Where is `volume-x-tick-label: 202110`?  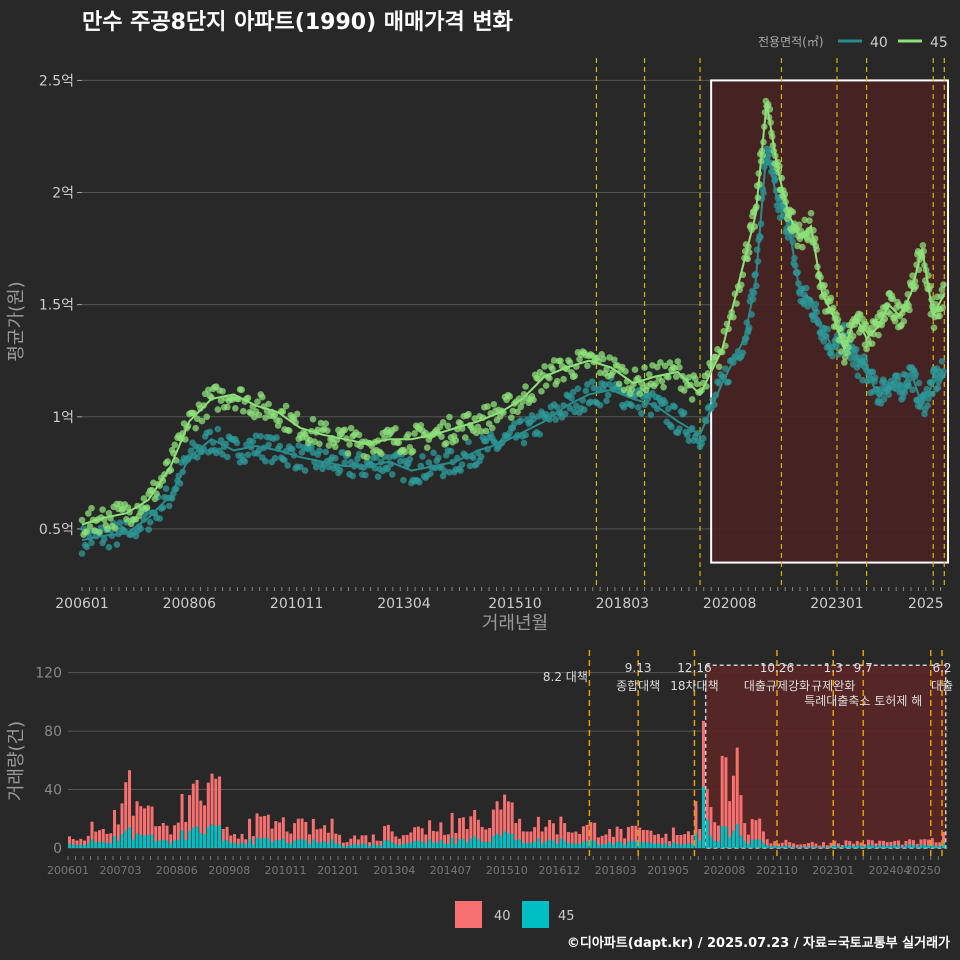 volume-x-tick-label: 202110 is located at coordinates (777, 870).